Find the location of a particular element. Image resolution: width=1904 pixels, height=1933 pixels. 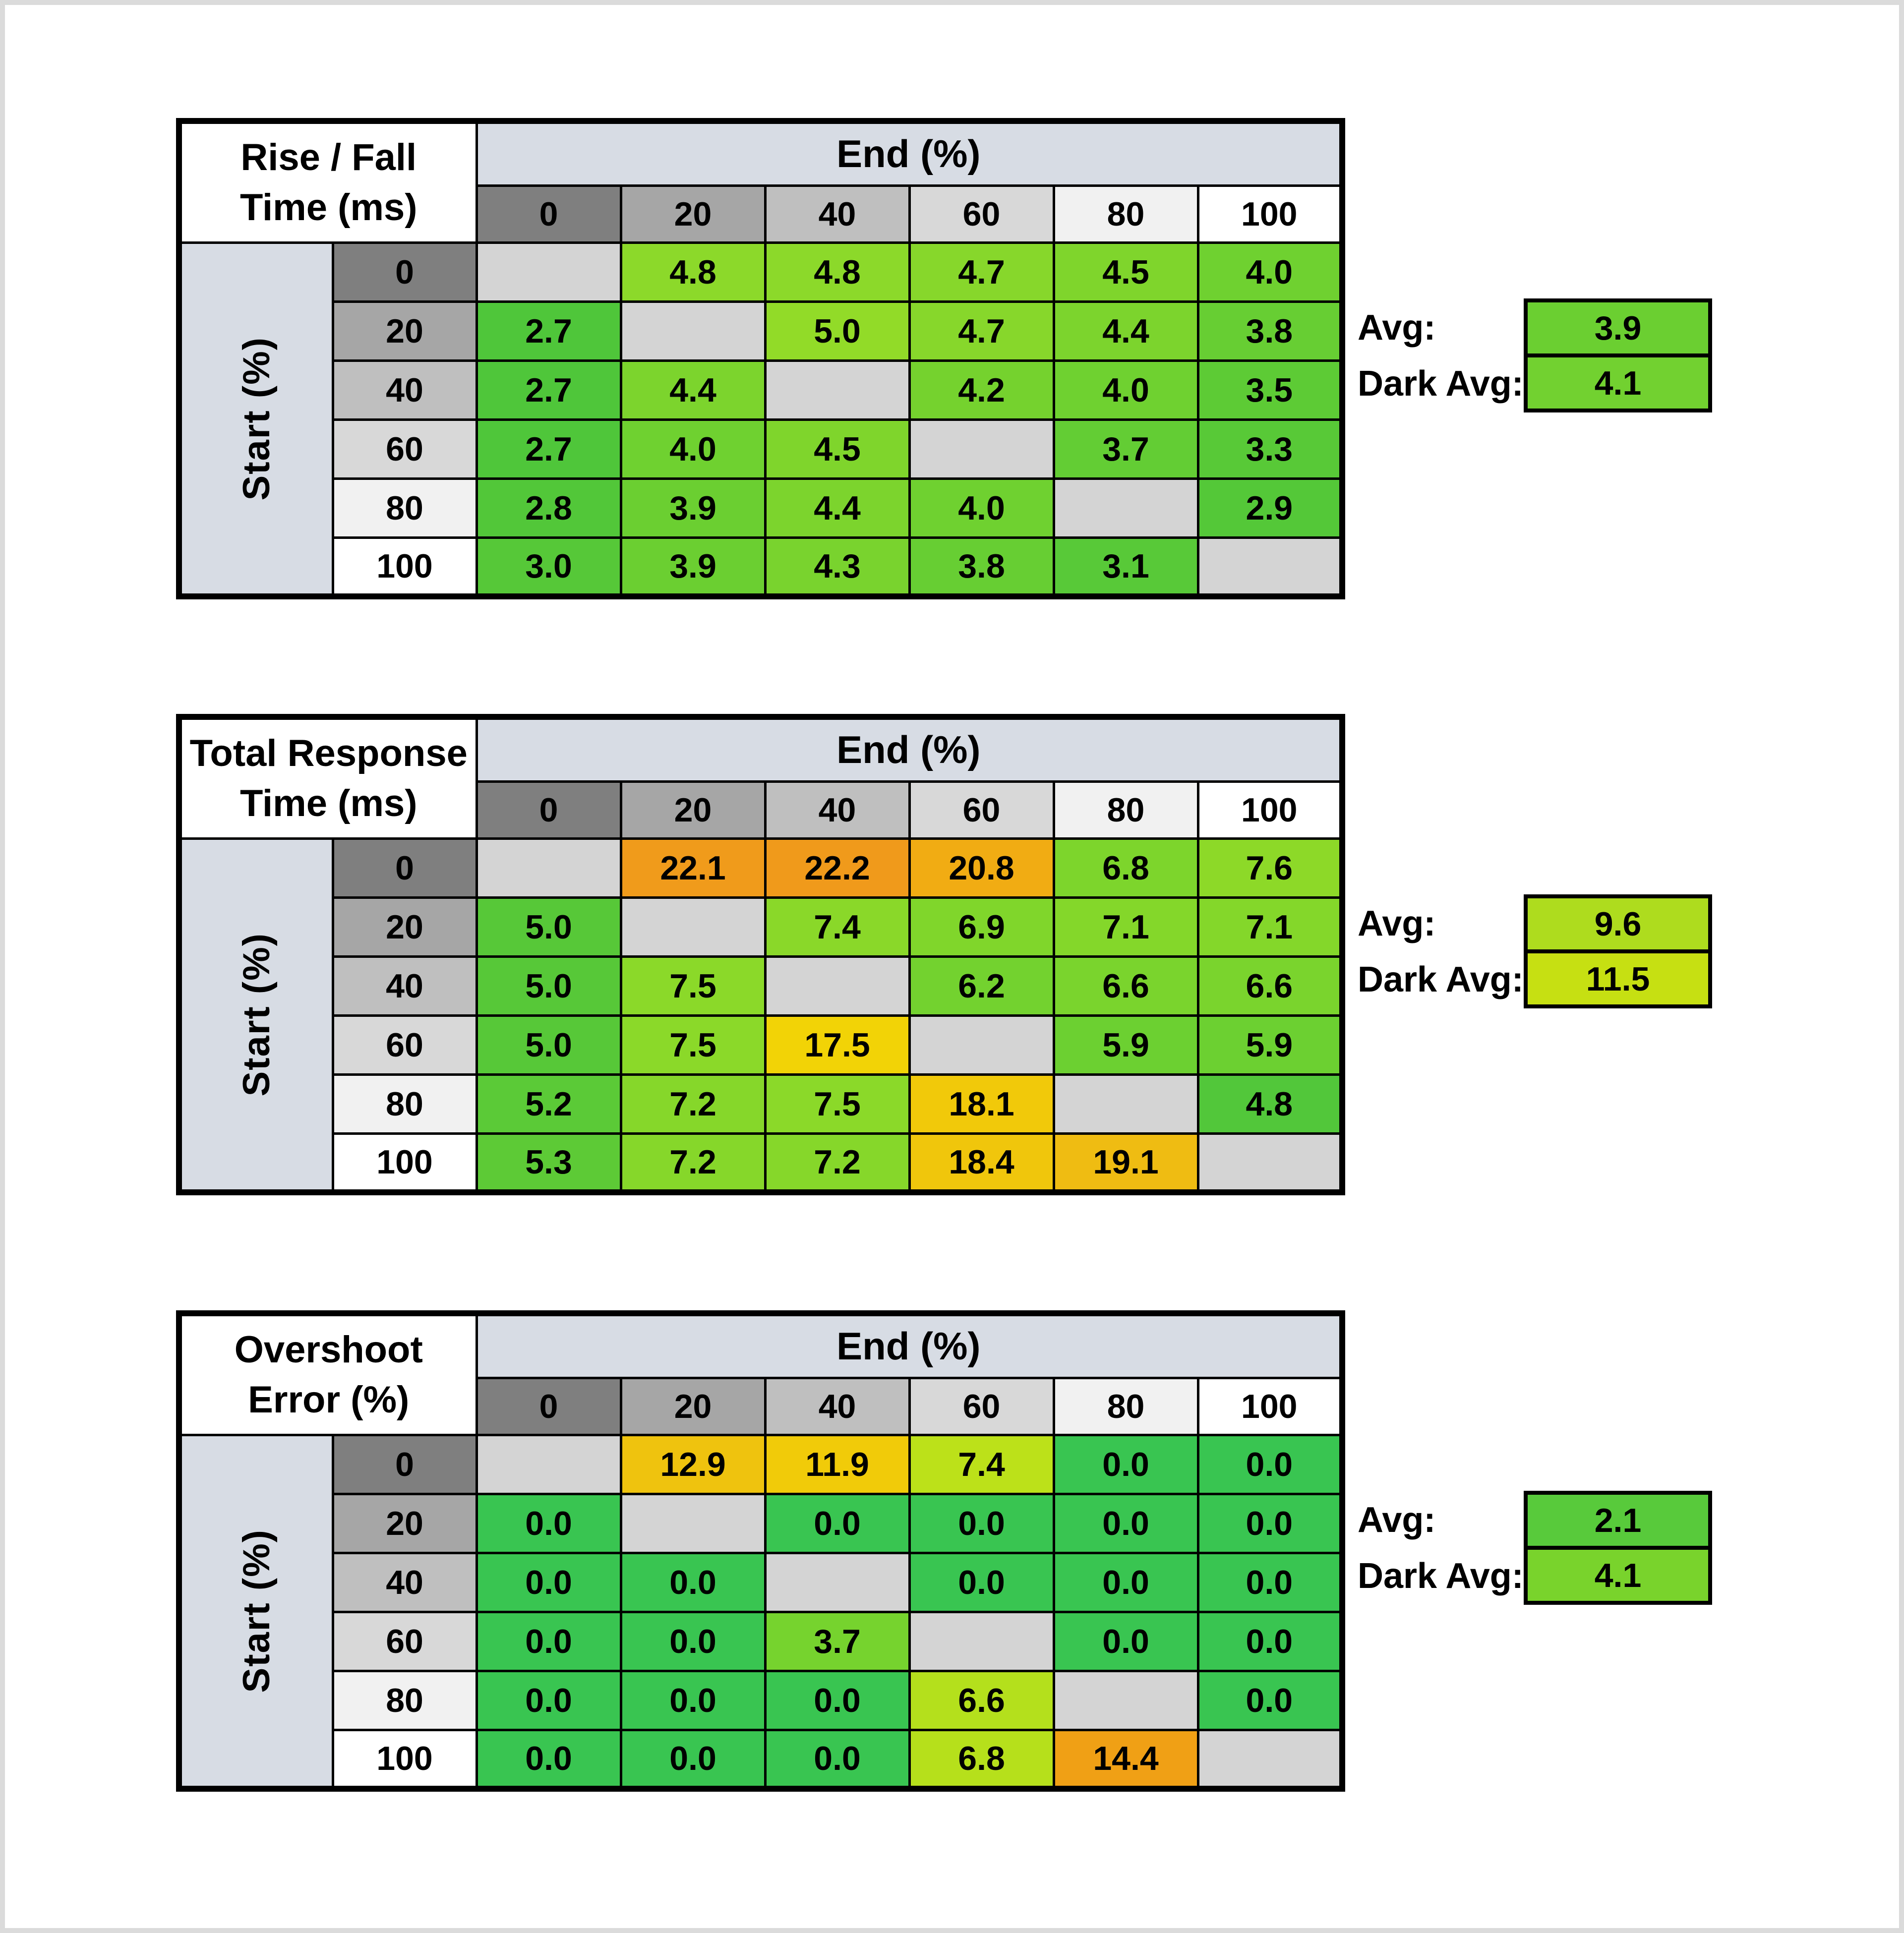

heatmap-cell: 7.4 is located at coordinates (837, 927).